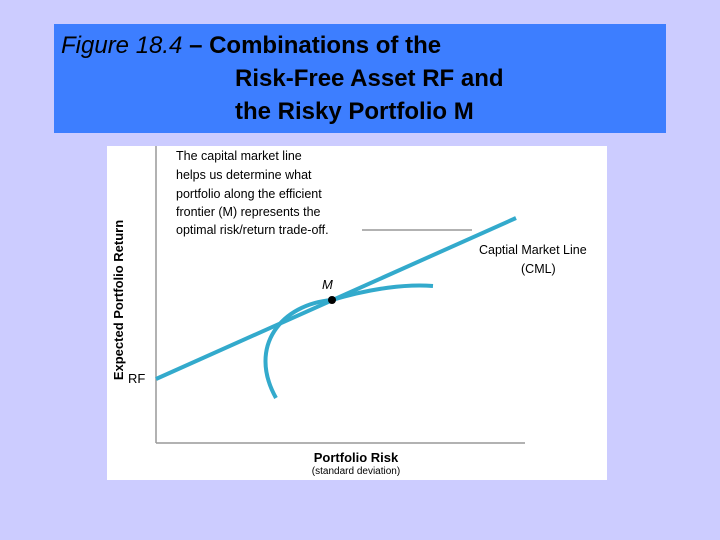 This screenshot has height=540, width=720. Describe the element at coordinates (252, 230) in the screenshot. I see `annotation-line: optimal risk/return trade-off.` at that location.